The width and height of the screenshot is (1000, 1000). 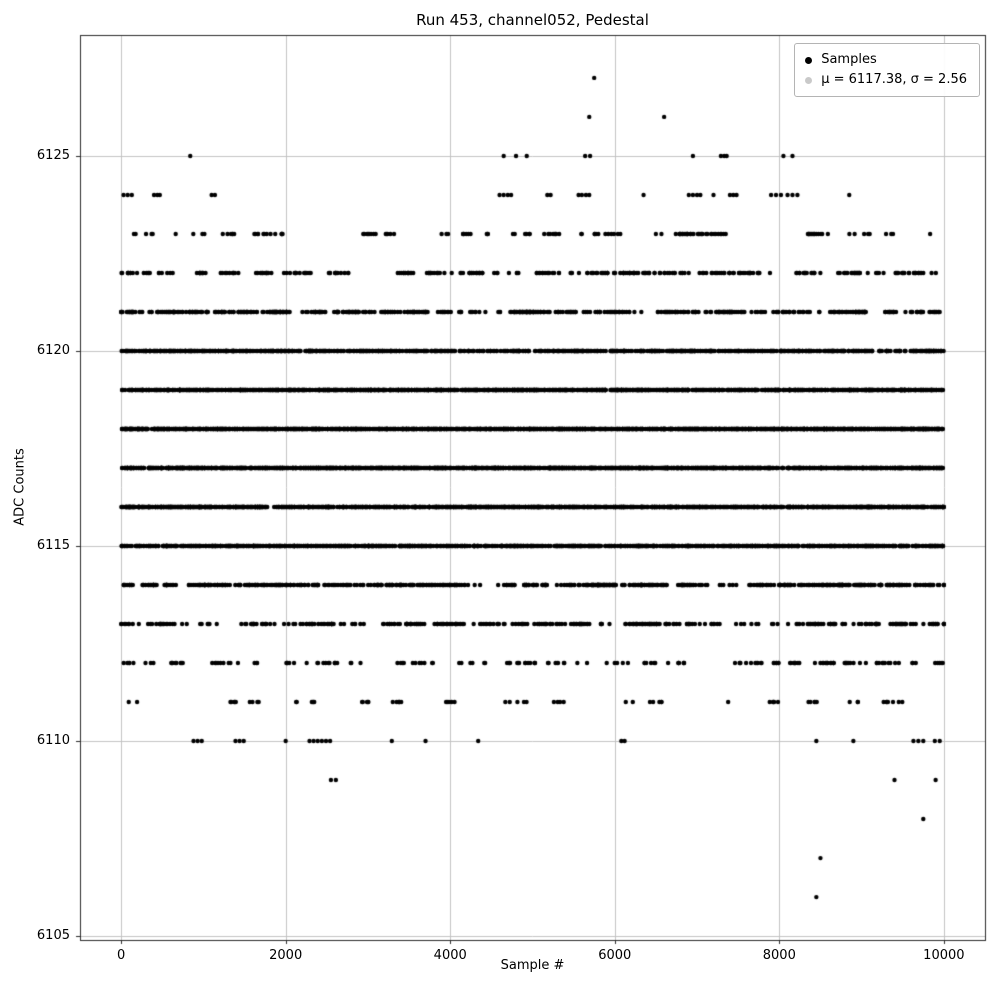 I want to click on x-tick-label: 4000, so click(x=450, y=955).